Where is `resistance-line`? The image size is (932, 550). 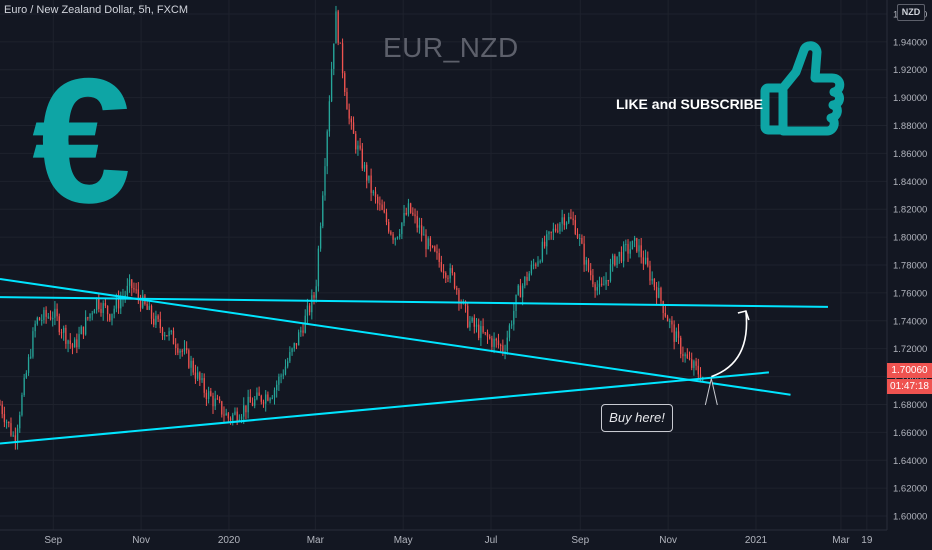
resistance-line is located at coordinates (414, 302).